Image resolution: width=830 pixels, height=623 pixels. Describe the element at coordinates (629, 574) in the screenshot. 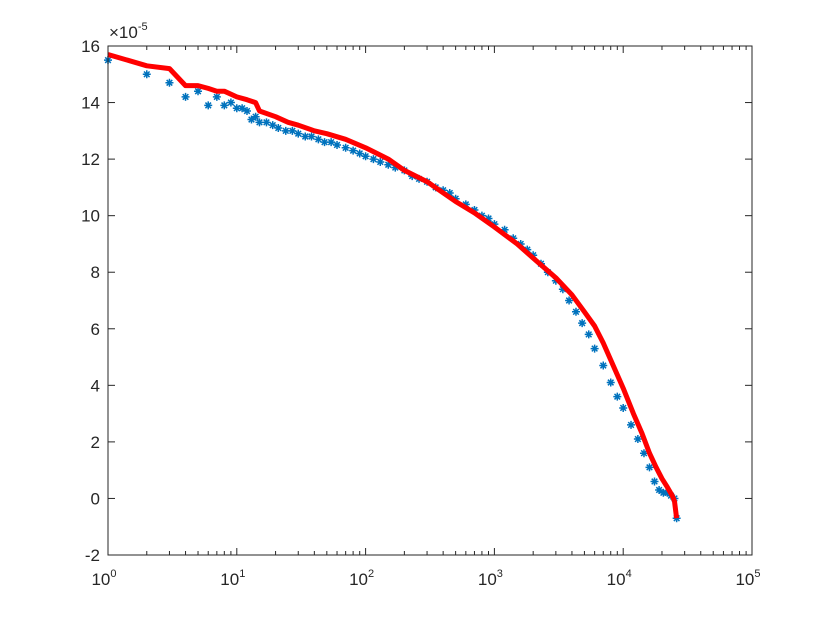

I see `x-tick-exponent: 4` at that location.